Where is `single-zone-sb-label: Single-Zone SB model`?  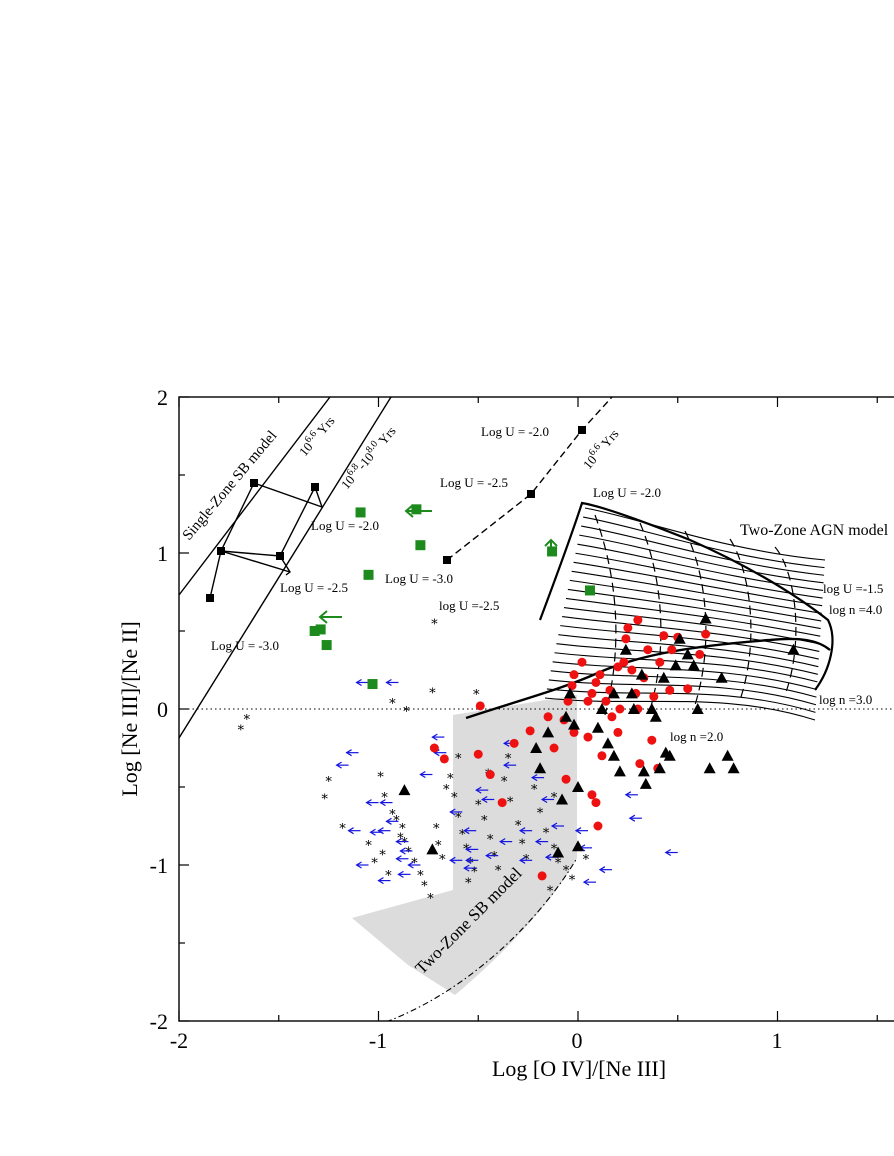
single-zone-sb-label: Single-Zone SB model is located at coordinates (230, 486).